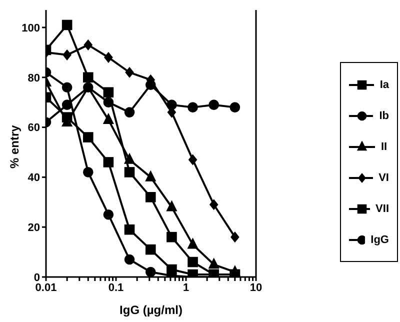 This screenshot has width=400, height=322. Describe the element at coordinates (34, 128) in the screenshot. I see `y-tick-label: 60` at that location.